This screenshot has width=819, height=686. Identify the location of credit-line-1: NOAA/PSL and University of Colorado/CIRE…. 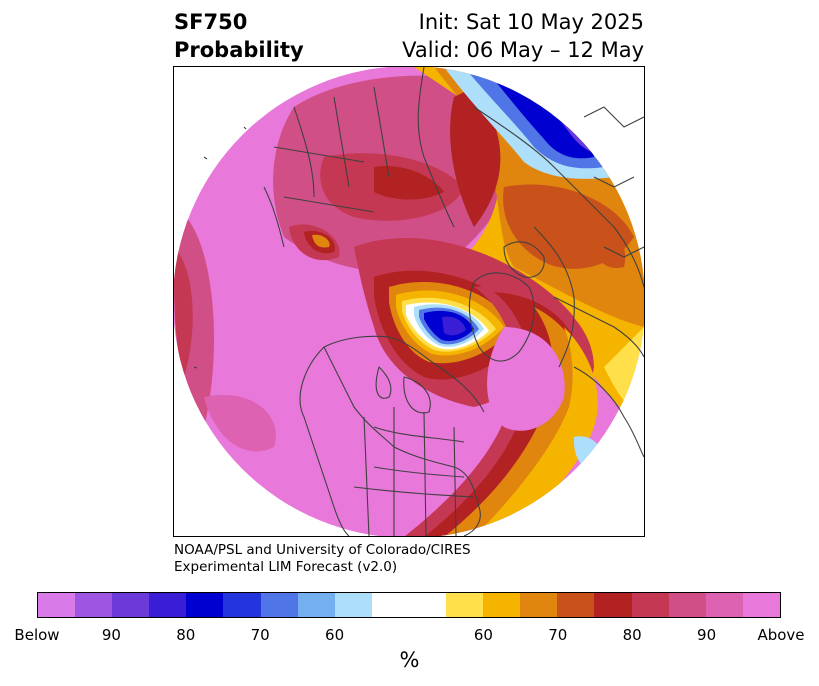
(322, 550).